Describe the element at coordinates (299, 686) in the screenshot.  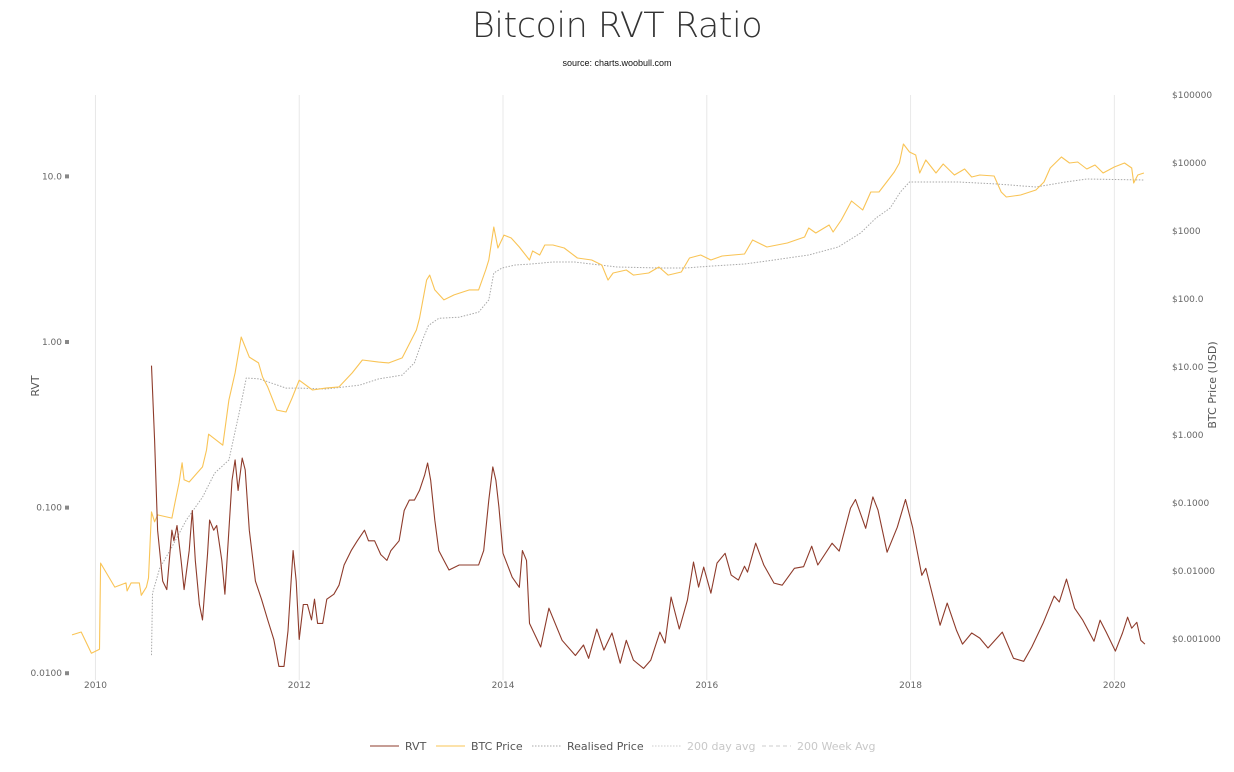
I see `x-tick-label: 2012` at that location.